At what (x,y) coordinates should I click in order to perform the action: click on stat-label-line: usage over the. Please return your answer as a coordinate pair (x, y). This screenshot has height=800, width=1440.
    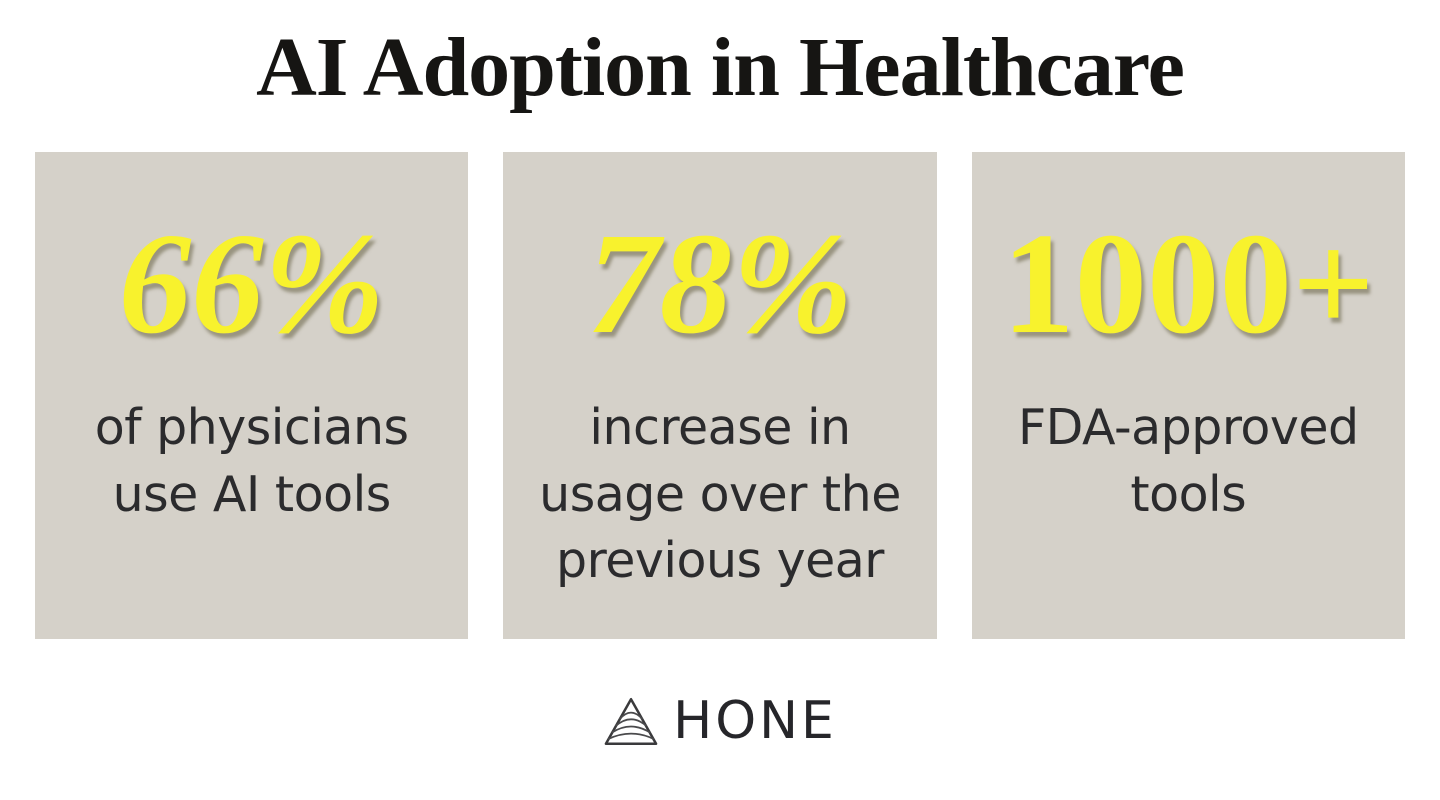
    Looking at the image, I should click on (720, 494).